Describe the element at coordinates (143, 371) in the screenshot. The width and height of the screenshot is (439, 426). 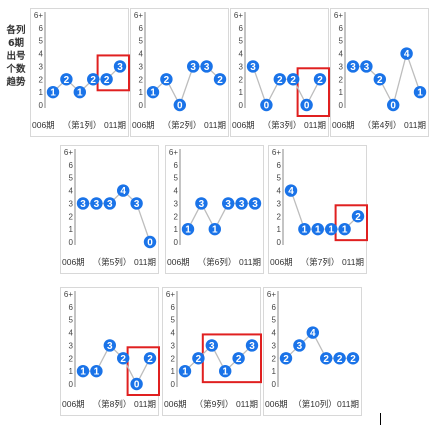
I see `highlight-box` at that location.